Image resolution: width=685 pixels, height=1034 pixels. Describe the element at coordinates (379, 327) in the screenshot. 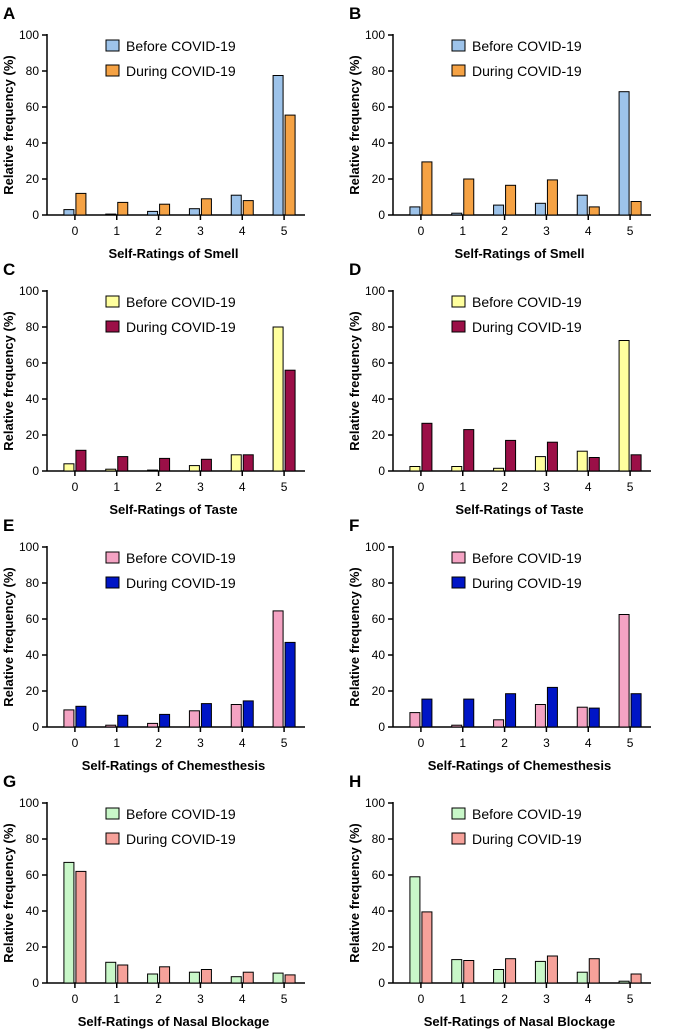

I see `y-tick-label: 80` at that location.